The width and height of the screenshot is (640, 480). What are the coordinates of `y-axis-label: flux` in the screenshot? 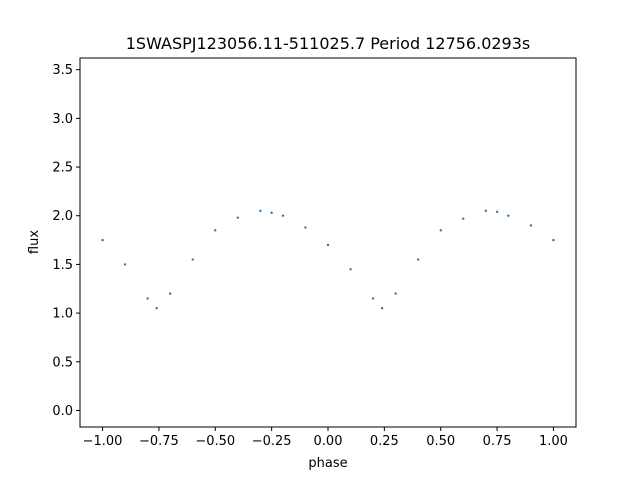 It's located at (34, 242).